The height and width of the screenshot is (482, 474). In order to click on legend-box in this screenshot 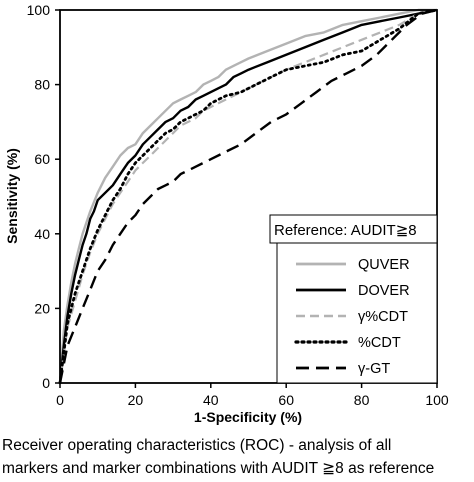, I will do `click(357, 313)`.